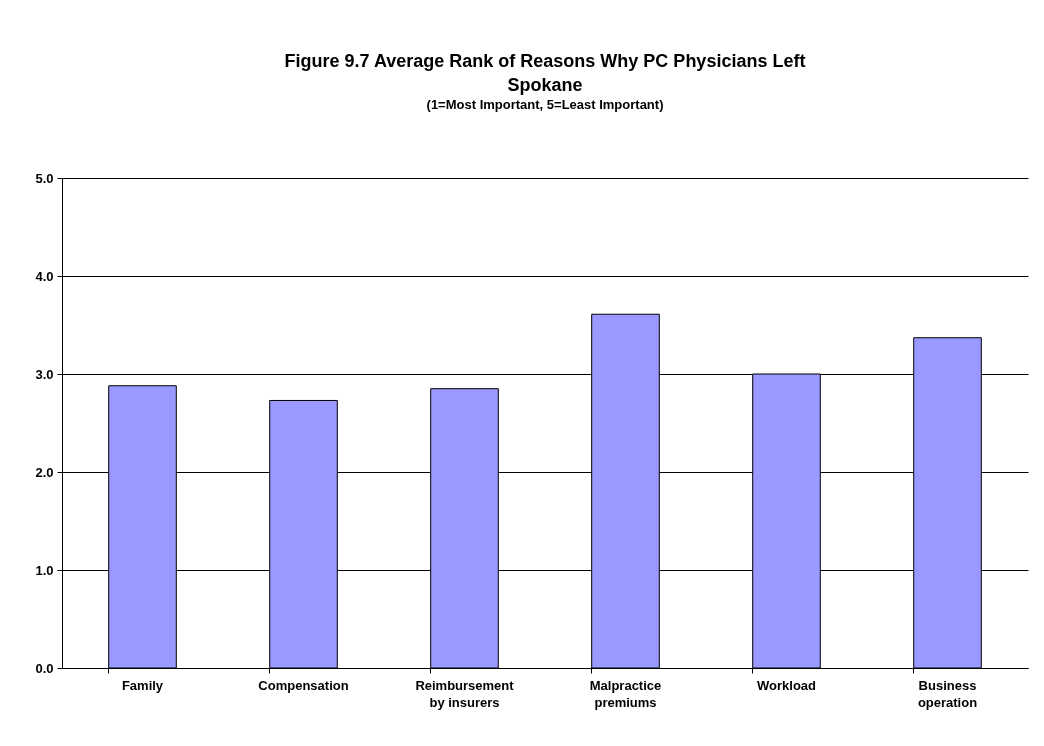 The image size is (1044, 746). I want to click on x-tick-label: Business operation, so click(947, 693).